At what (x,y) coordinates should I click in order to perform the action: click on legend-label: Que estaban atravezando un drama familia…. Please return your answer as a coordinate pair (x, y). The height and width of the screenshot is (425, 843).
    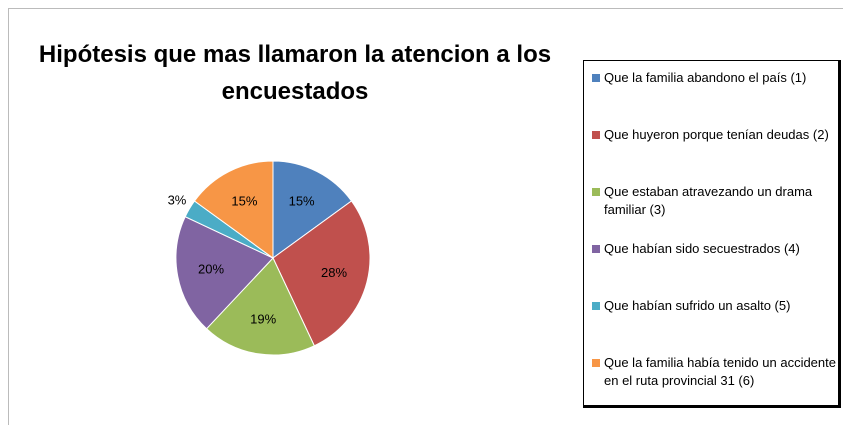
    Looking at the image, I should click on (708, 200).